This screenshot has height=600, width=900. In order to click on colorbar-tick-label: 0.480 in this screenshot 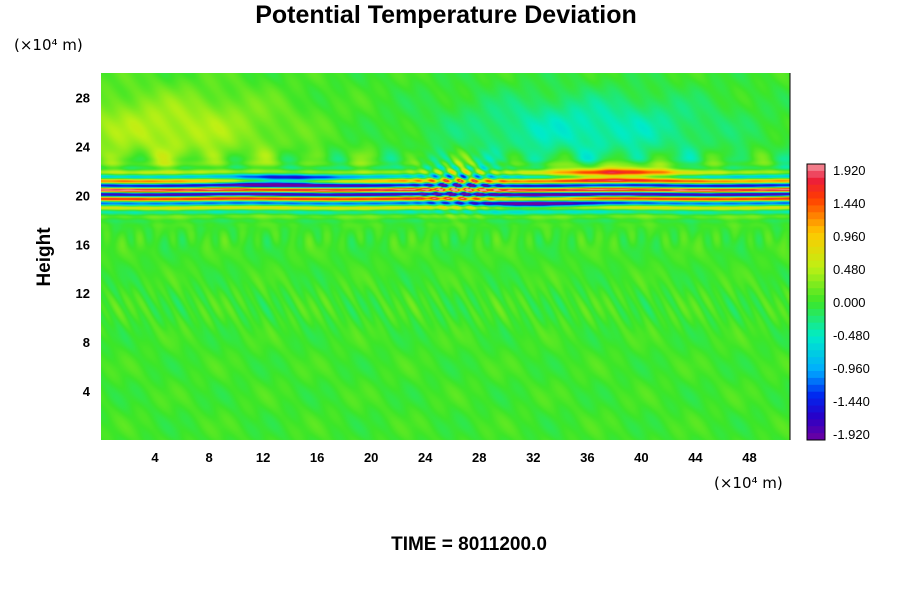, I will do `click(849, 269)`.